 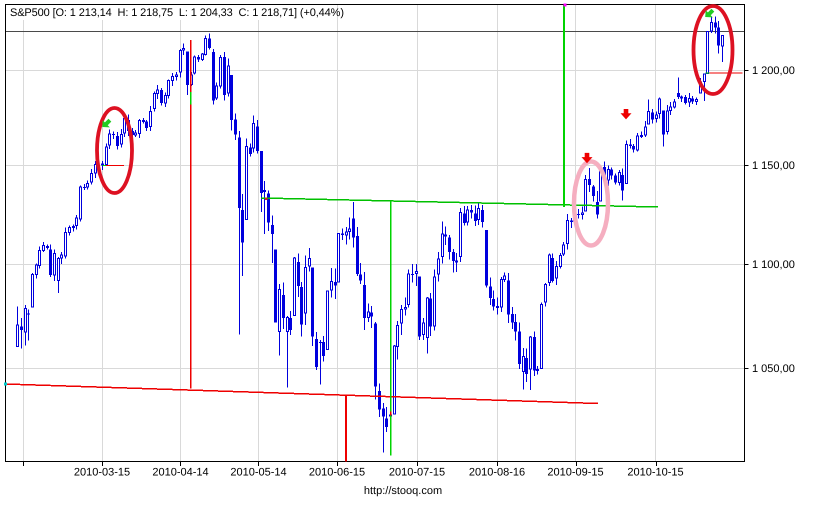 What do you see at coordinates (773, 369) in the screenshot?
I see `svg-text: 1 050,00` at bounding box center [773, 369].